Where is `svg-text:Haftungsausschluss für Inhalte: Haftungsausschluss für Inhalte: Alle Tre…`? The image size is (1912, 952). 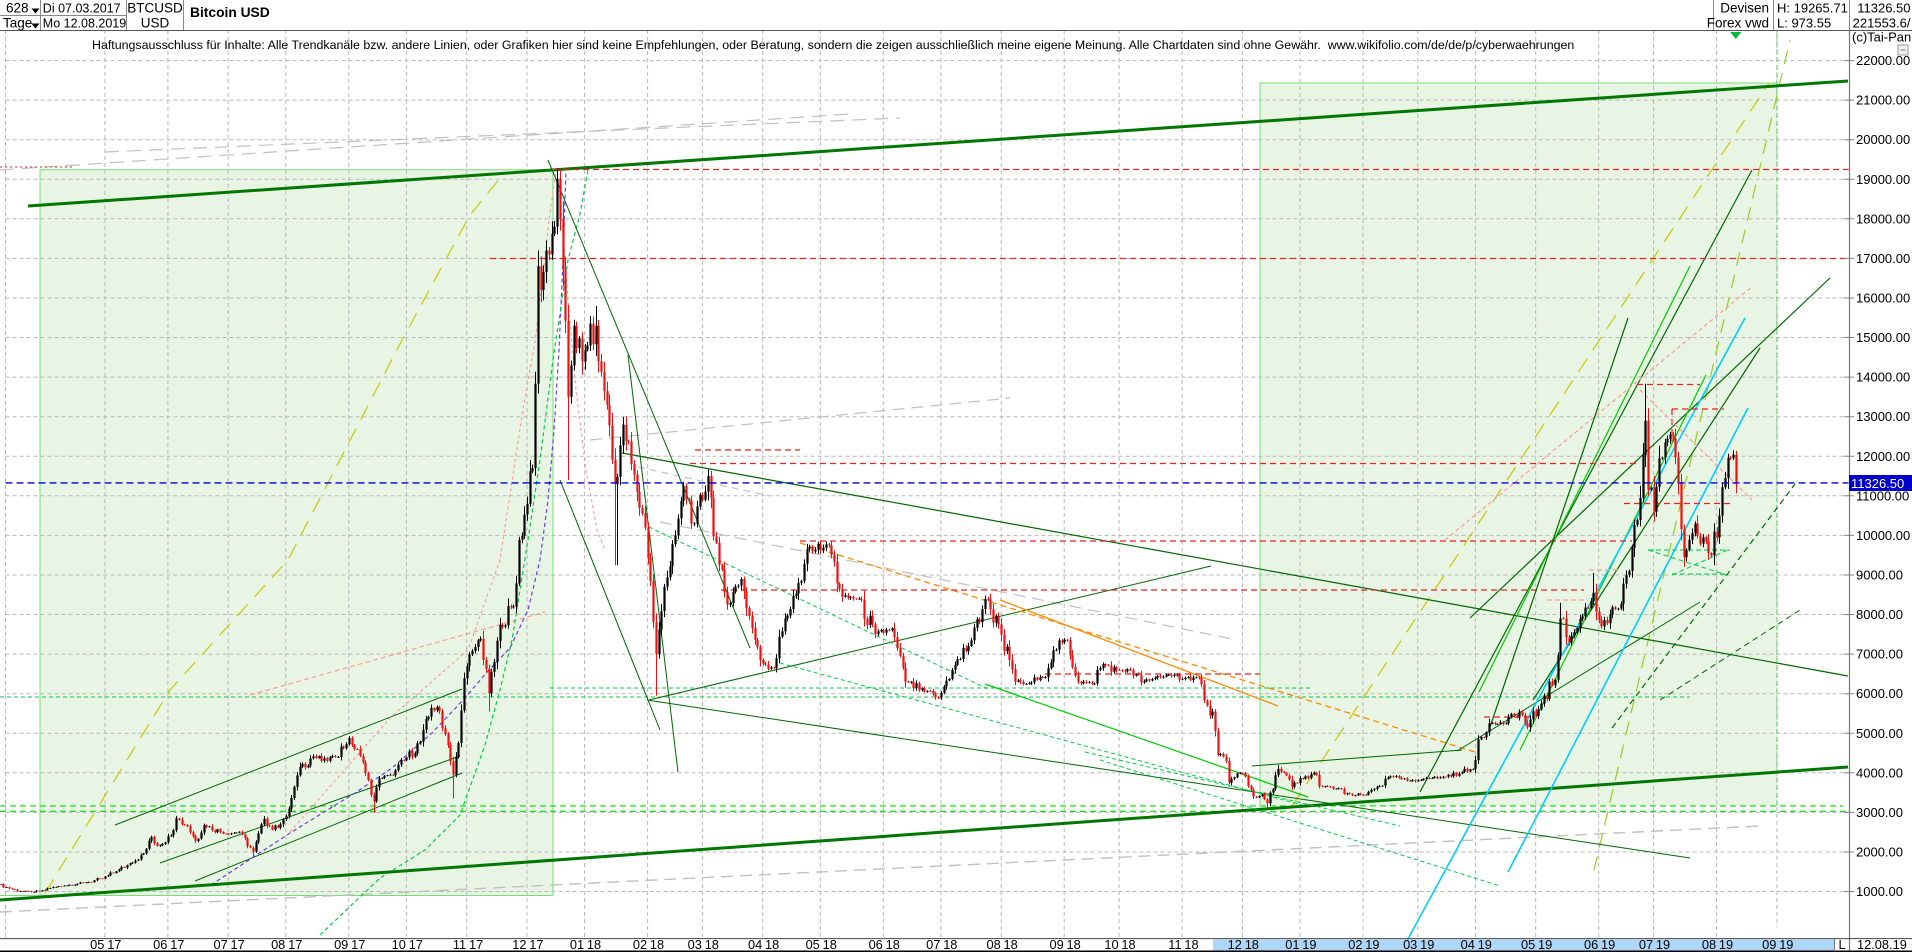
svg-text:Haftungsausschluss für Inhalte: Haftungsausschluss für Inhalte: Alle Tre… is located at coordinates (833, 45).